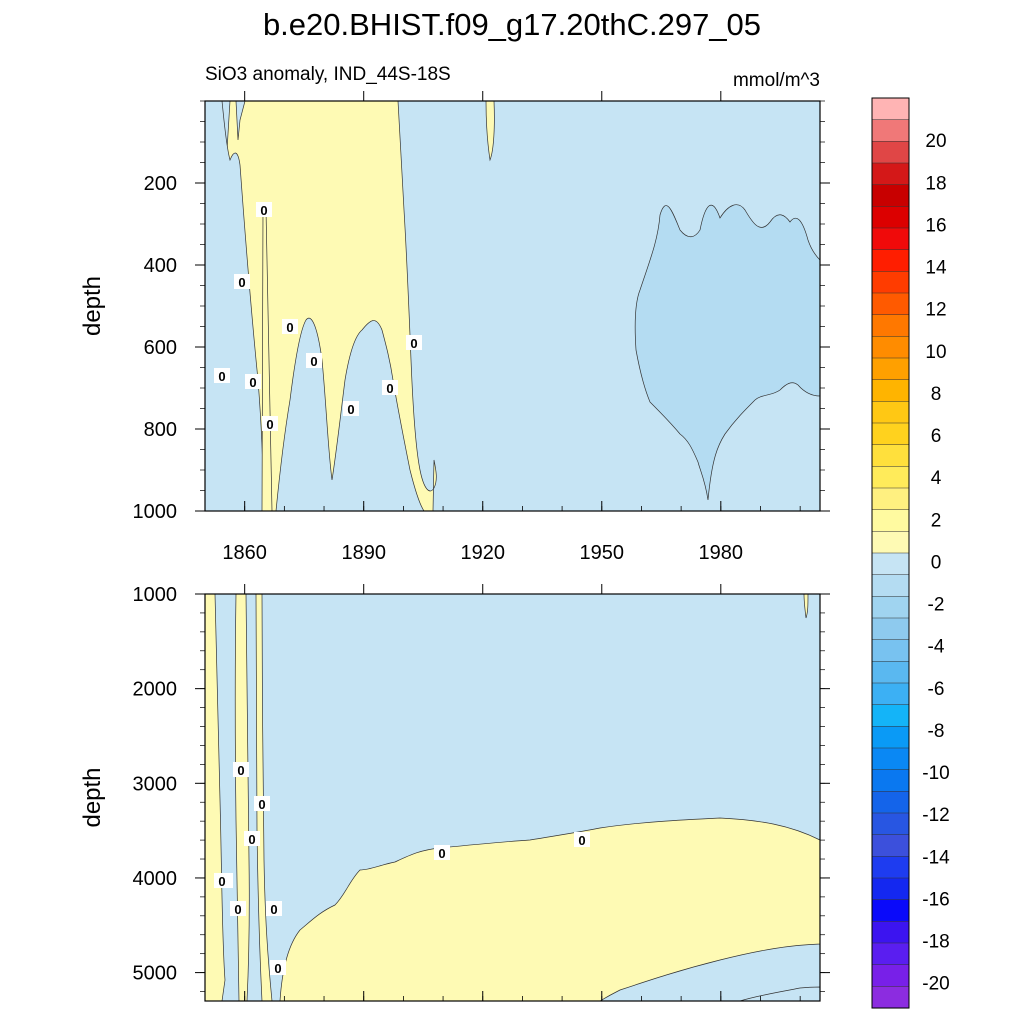 Image resolution: width=1024 pixels, height=1024 pixels. What do you see at coordinates (936, 520) in the screenshot?
I see `colorbar-label-2: 2` at bounding box center [936, 520].